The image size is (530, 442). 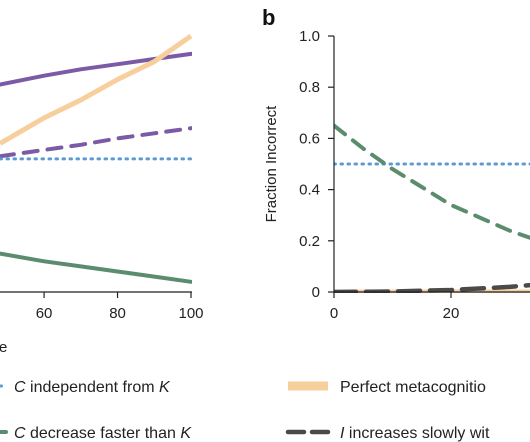 What do you see at coordinates (268, 17) in the screenshot?
I see `panel-b-letter: b` at bounding box center [268, 17].